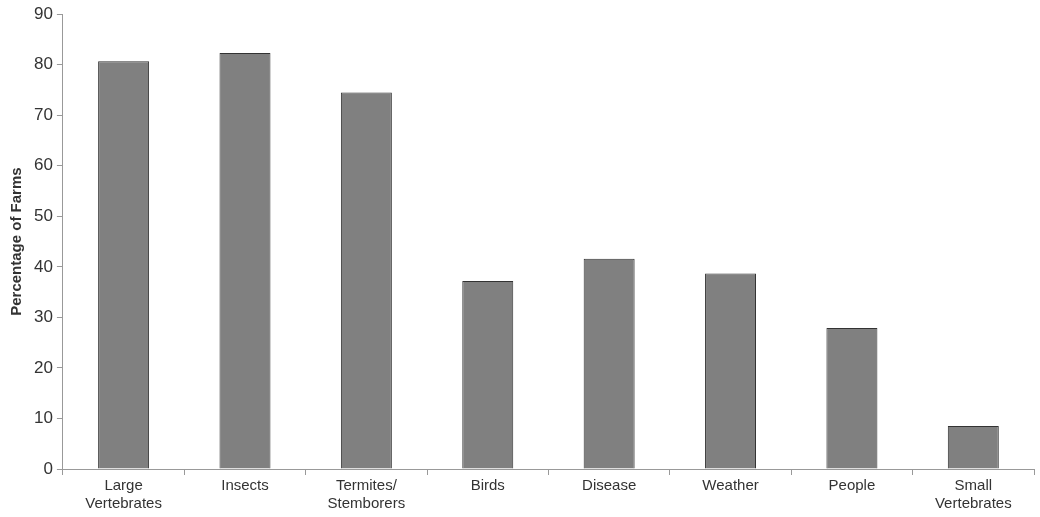 This screenshot has width=1040, height=517. I want to click on y-tick-label: 0, so click(48, 468).